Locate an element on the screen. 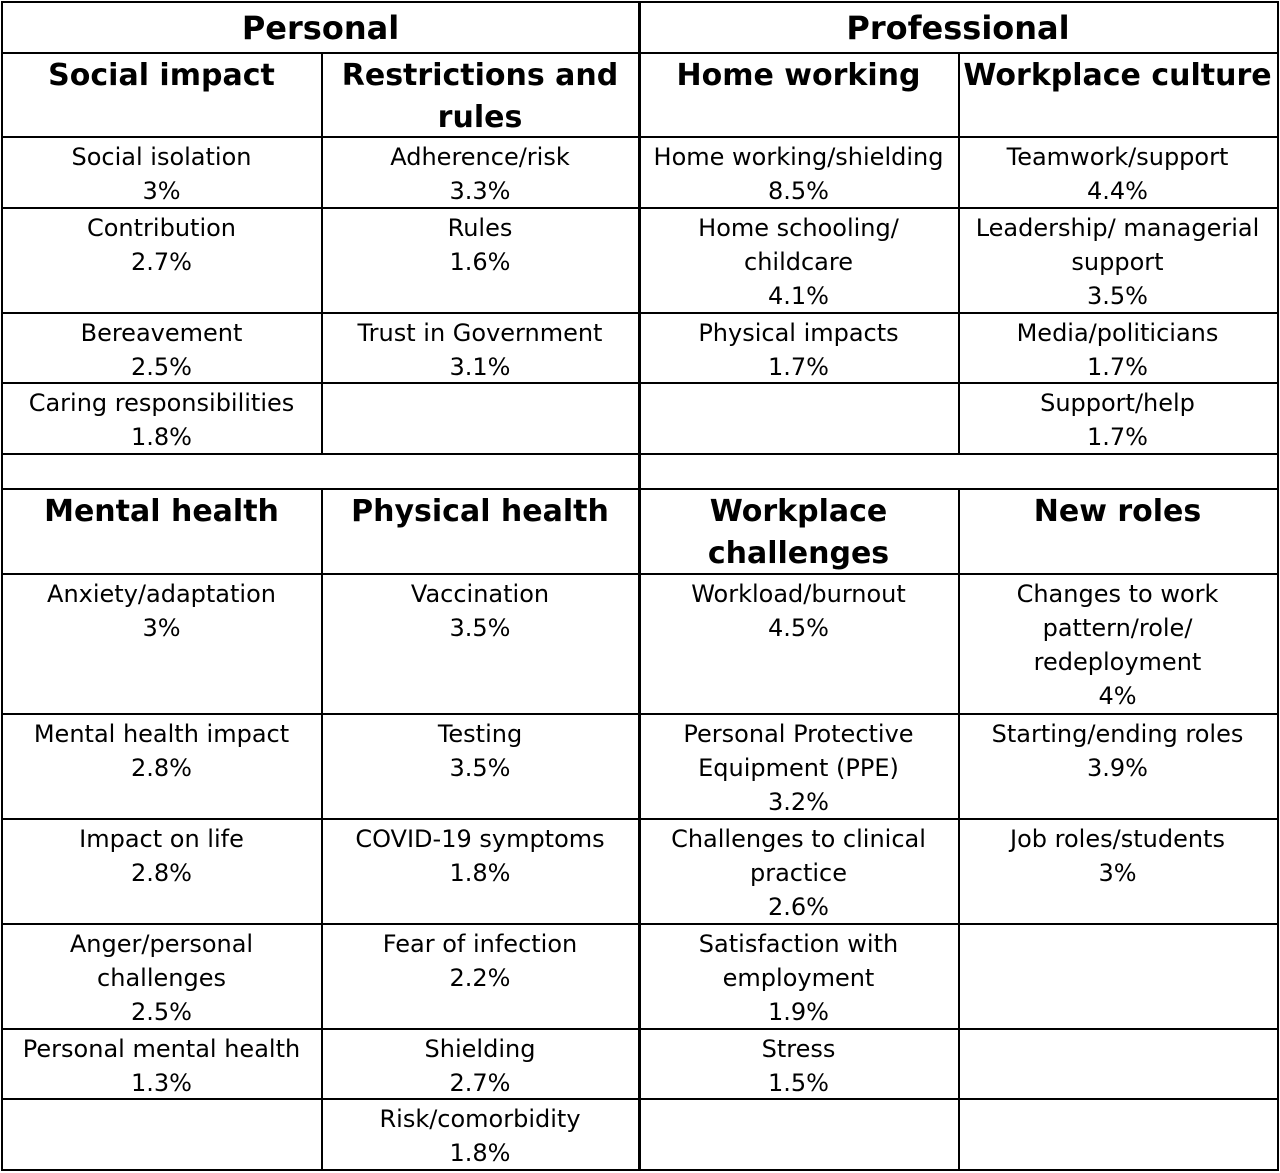 The image size is (1280, 1173). table-cell: Teamwork/support 4.4% is located at coordinates (1117, 171).